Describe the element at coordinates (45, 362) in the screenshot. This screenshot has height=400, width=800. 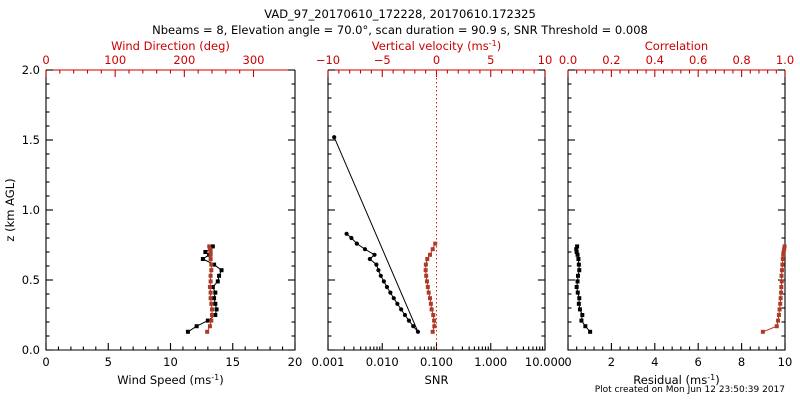
I see `x-tick-label: 0` at that location.